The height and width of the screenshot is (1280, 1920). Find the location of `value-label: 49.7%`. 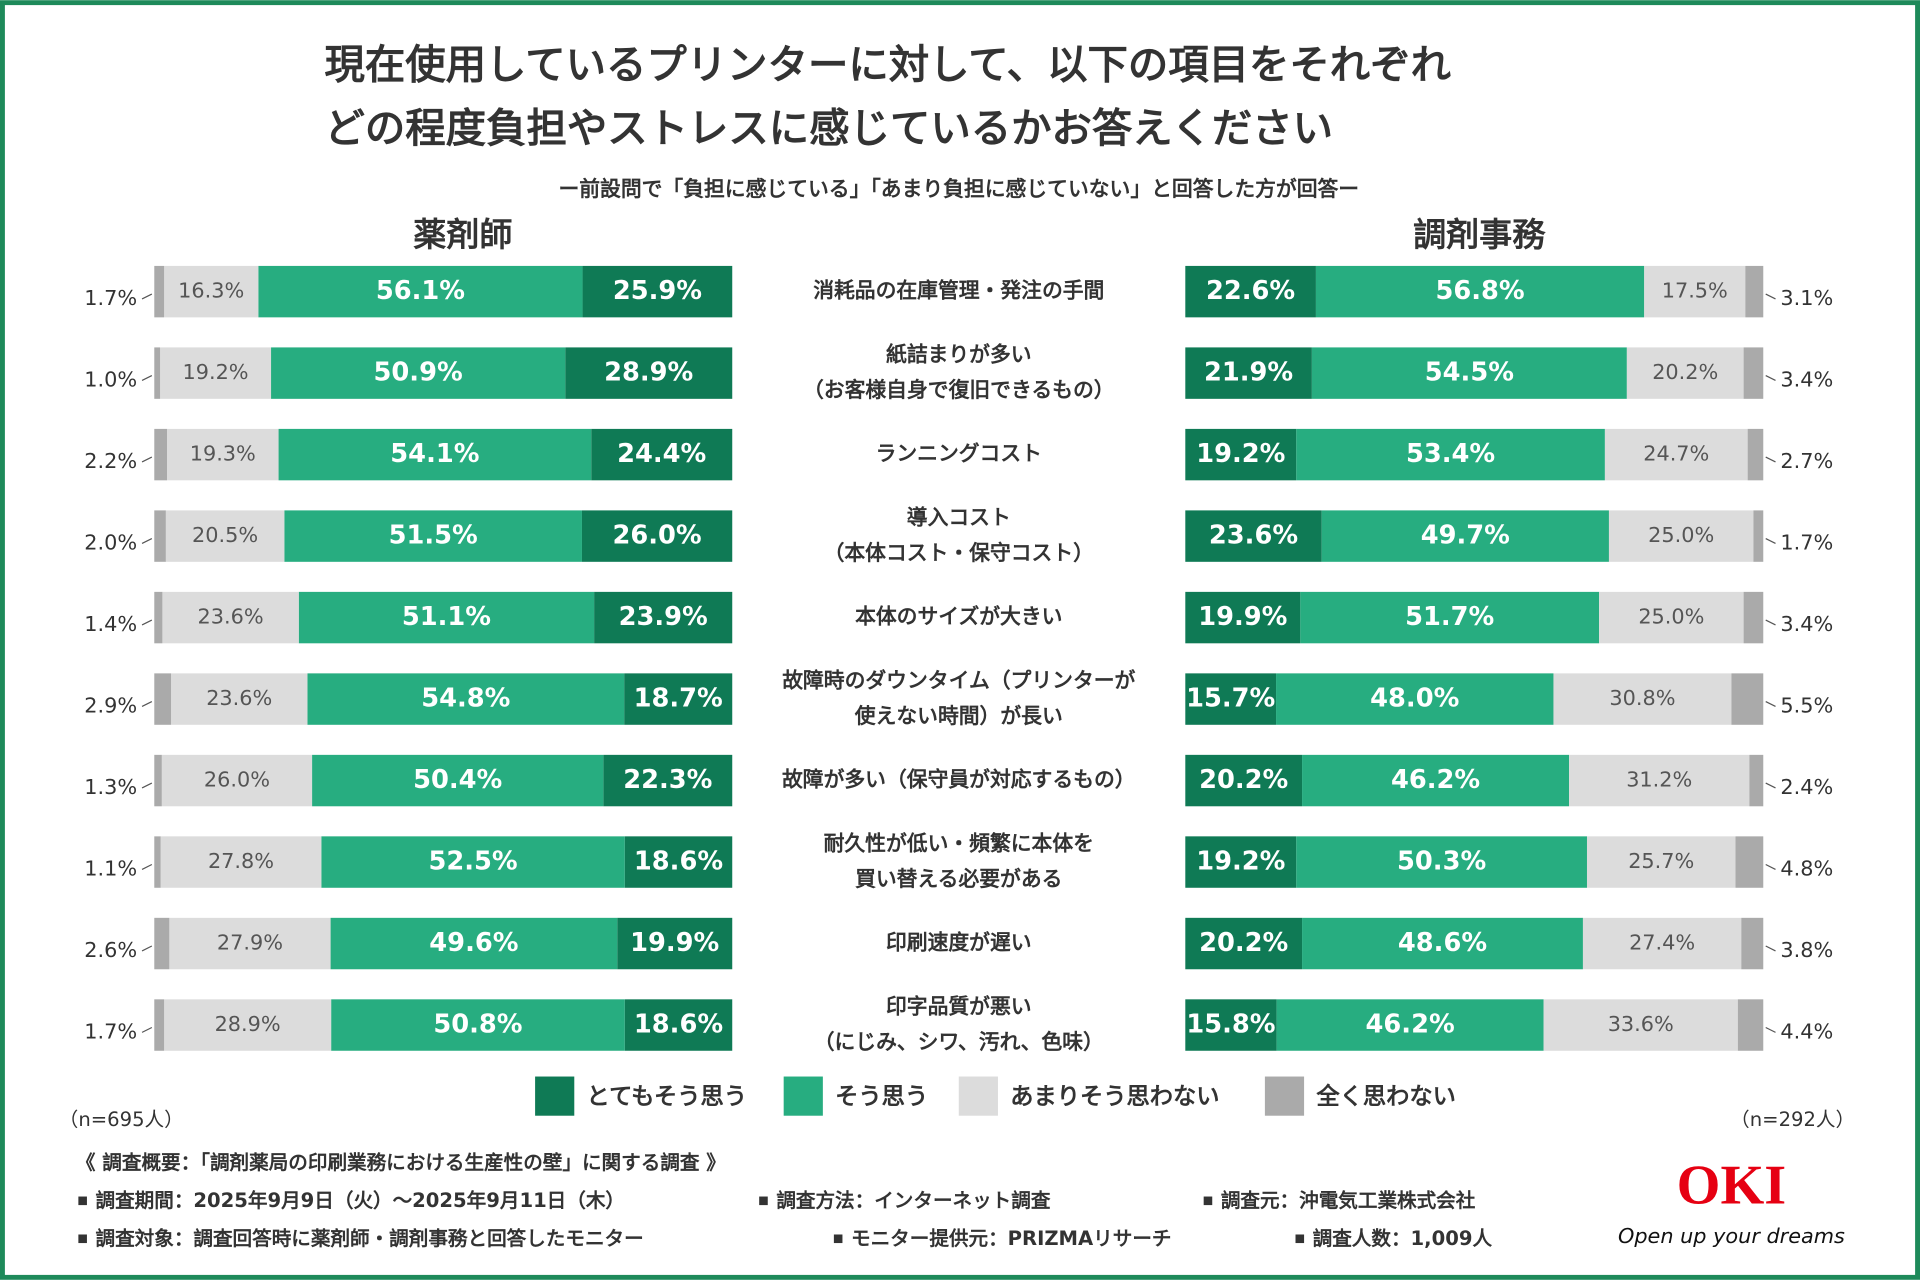

value-label: 49.7% is located at coordinates (1465, 536).